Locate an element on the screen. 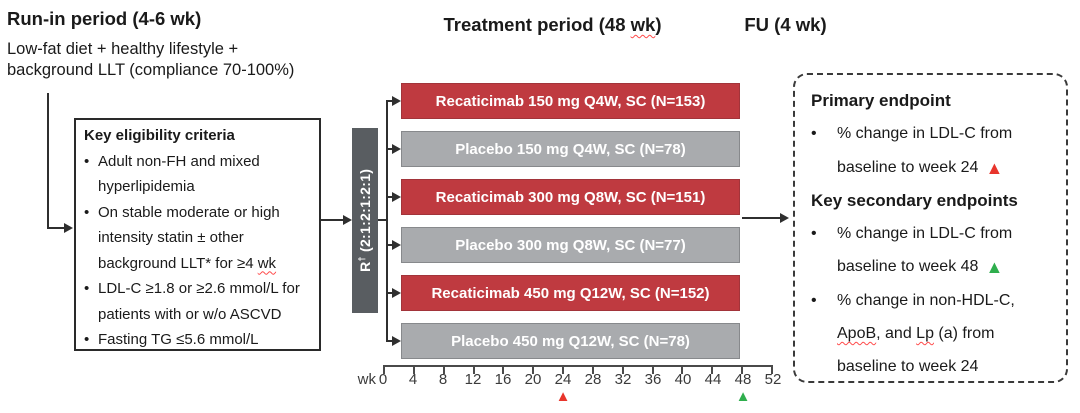 The width and height of the screenshot is (1080, 413). eligibility-bullet-1: • Adult non-FH and mixed is located at coordinates (197, 162).